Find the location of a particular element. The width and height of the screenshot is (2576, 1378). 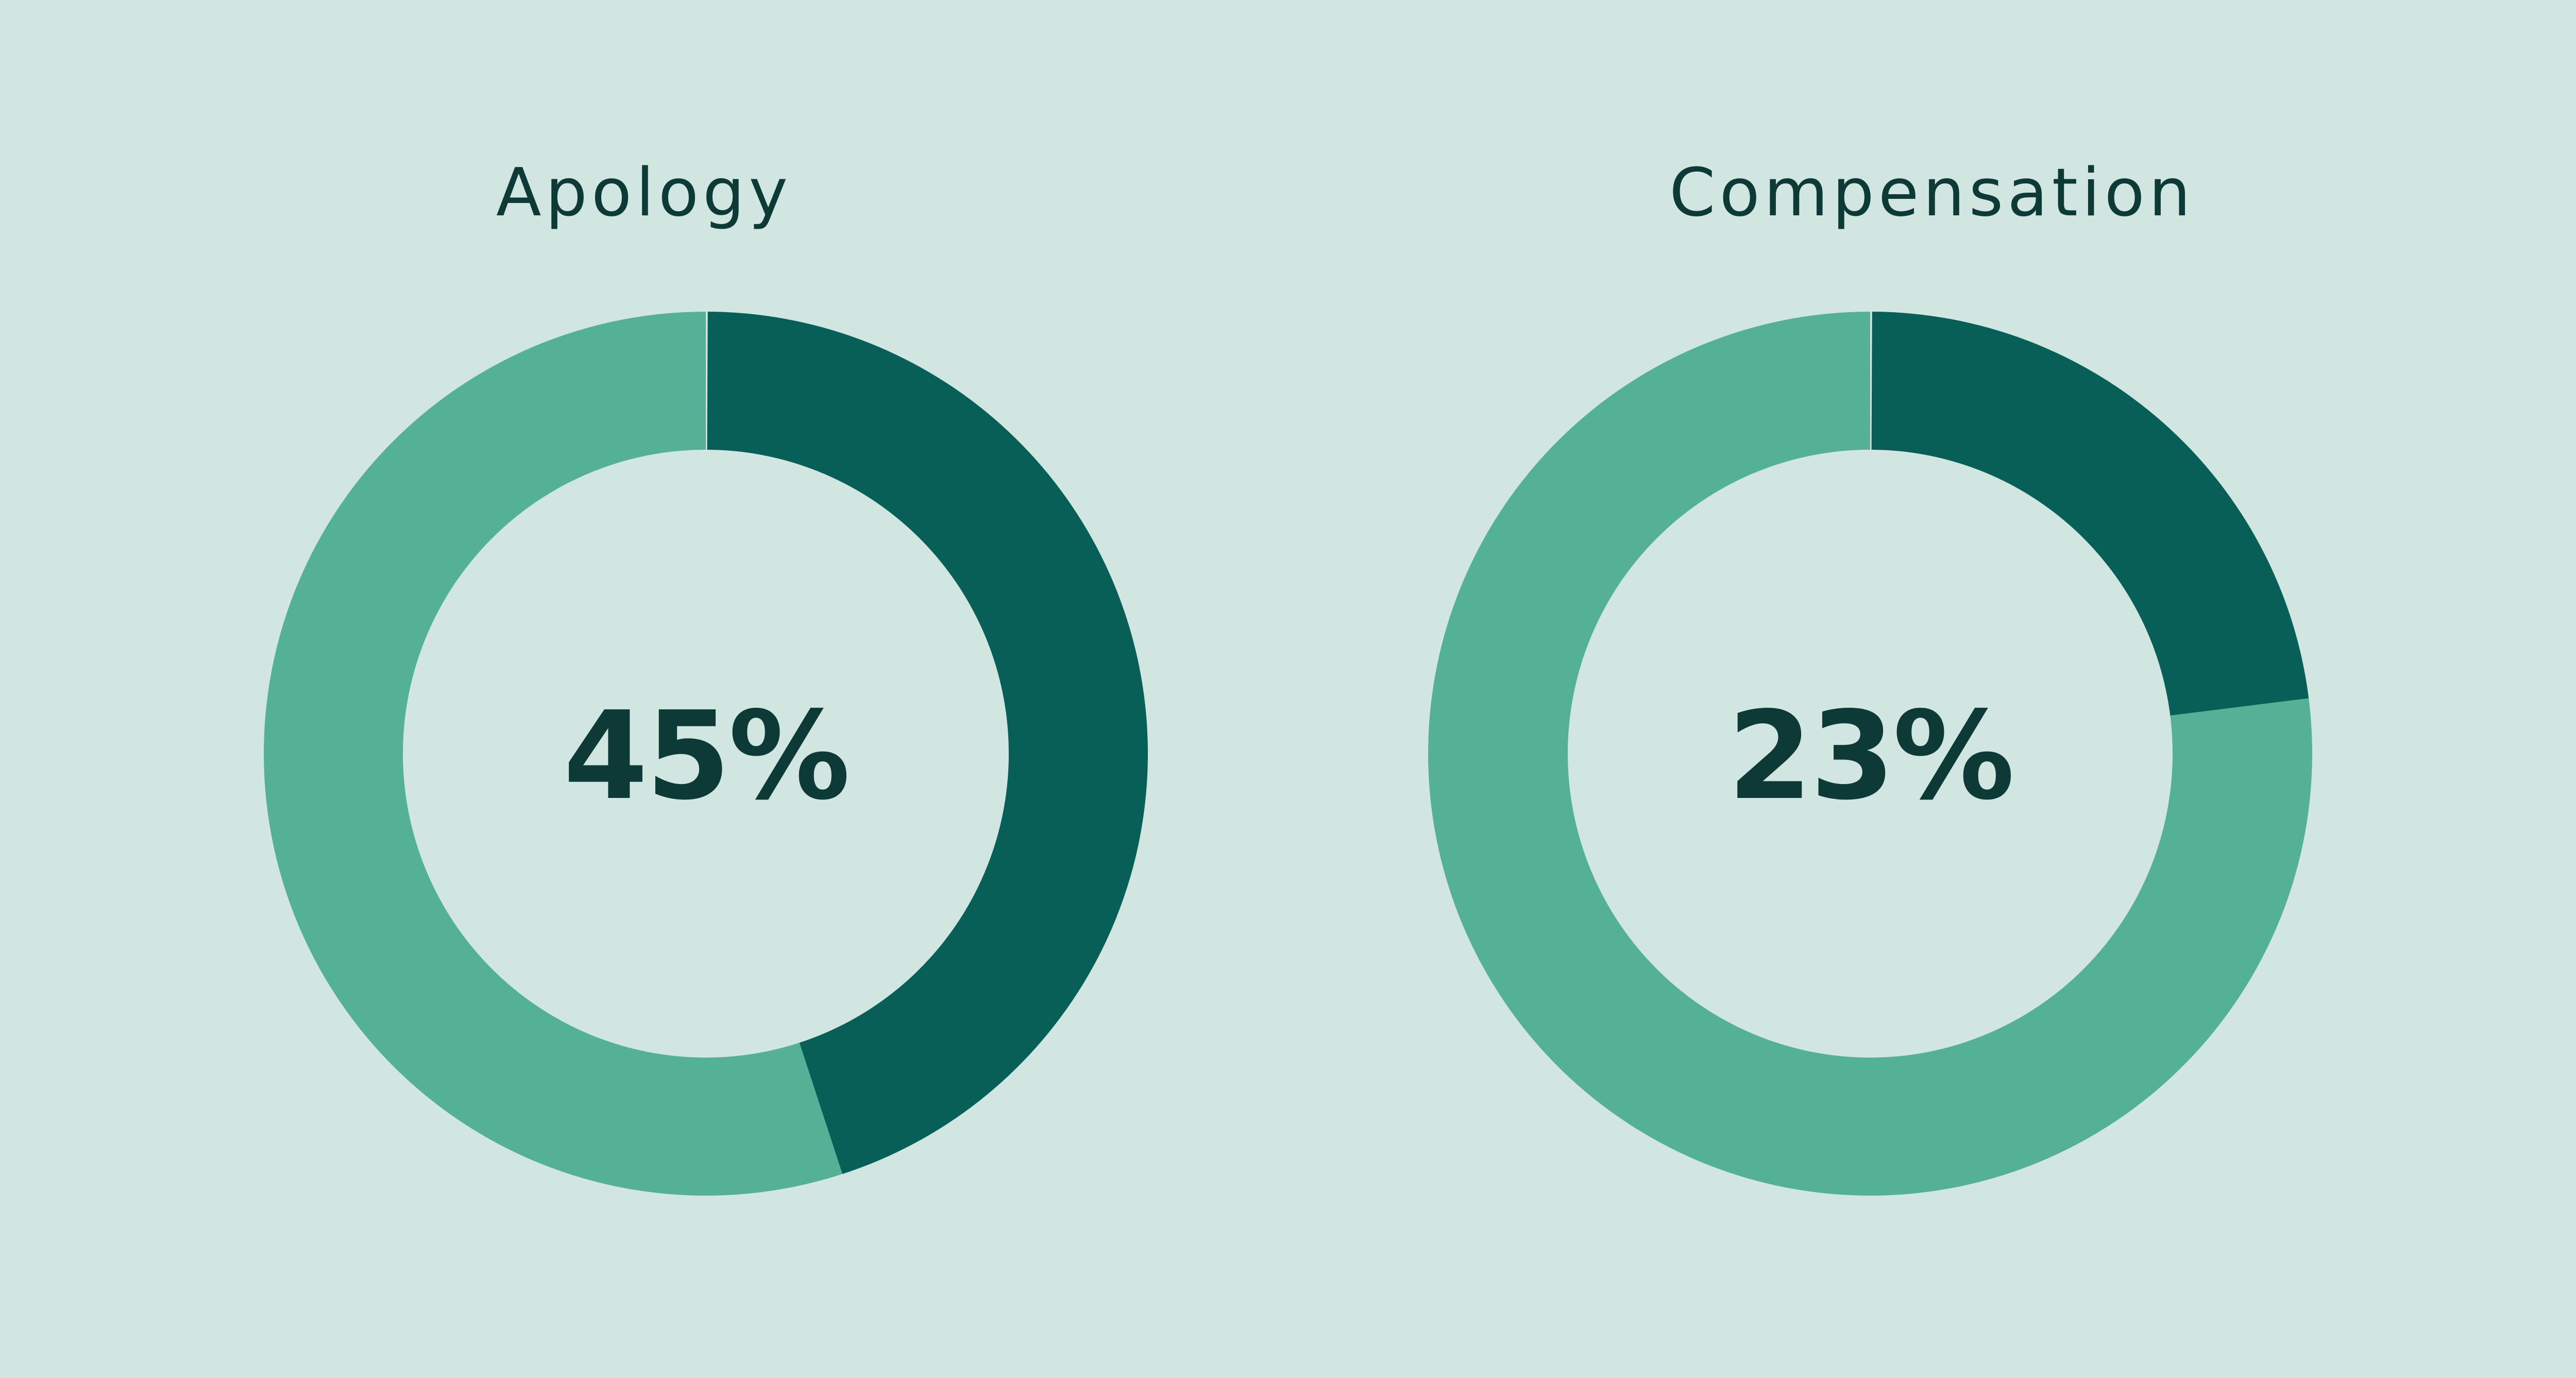

apology-percentage-label: 45% is located at coordinates (707, 756).